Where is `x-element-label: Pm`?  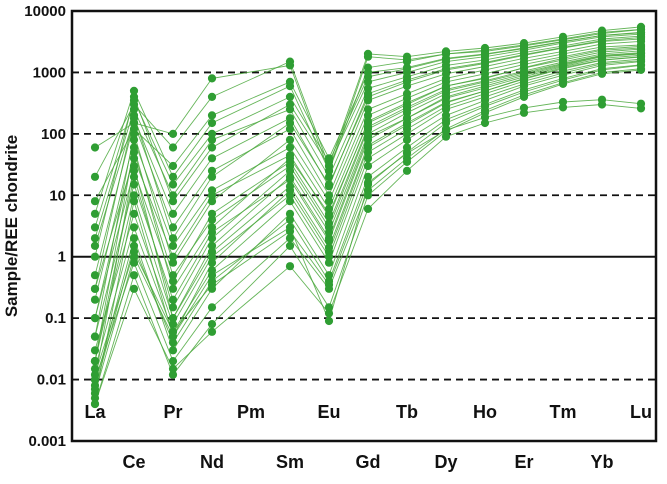
x-element-label: Pm is located at coordinates (251, 412).